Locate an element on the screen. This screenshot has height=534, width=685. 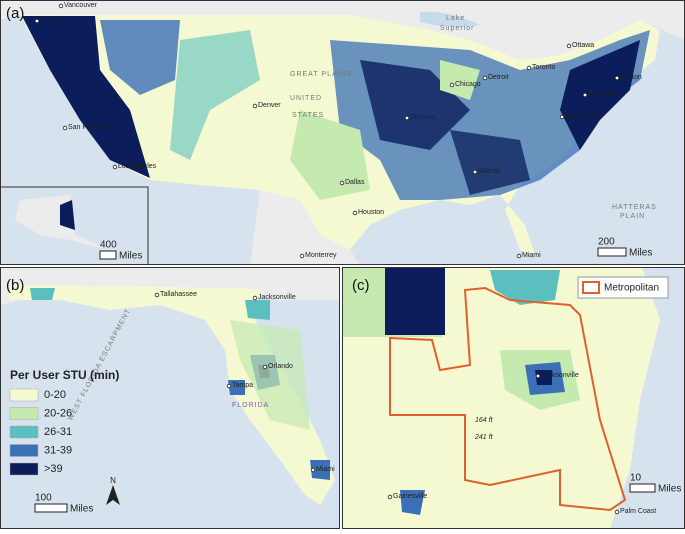
legend-label: 0-20 is located at coordinates (55, 395).